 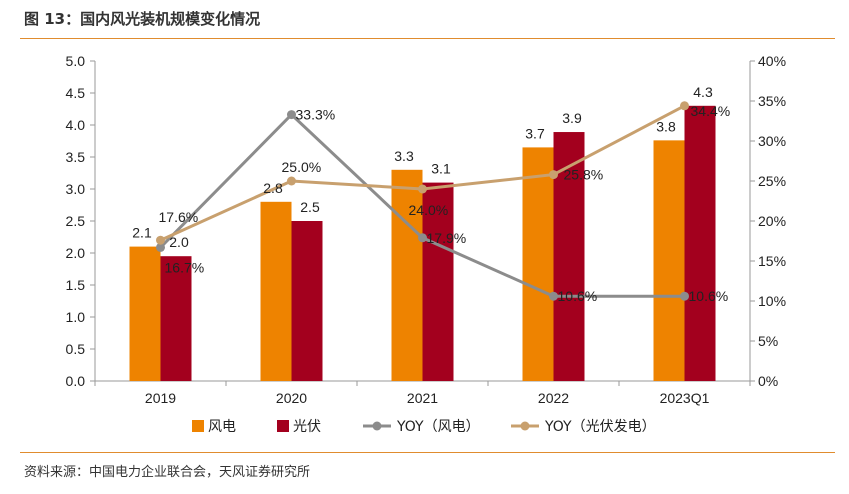 What do you see at coordinates (768, 381) in the screenshot?
I see `y-right-tick-label: 0%` at bounding box center [768, 381].